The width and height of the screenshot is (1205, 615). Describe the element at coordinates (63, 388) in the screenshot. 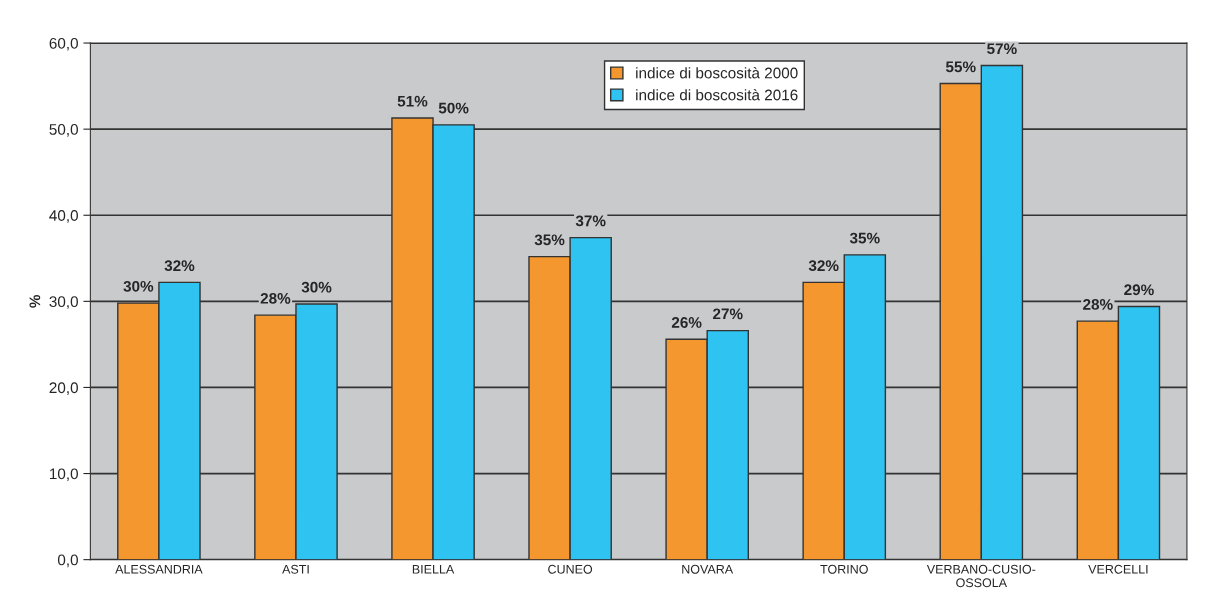

I see `y-tick-label: 20,0` at that location.